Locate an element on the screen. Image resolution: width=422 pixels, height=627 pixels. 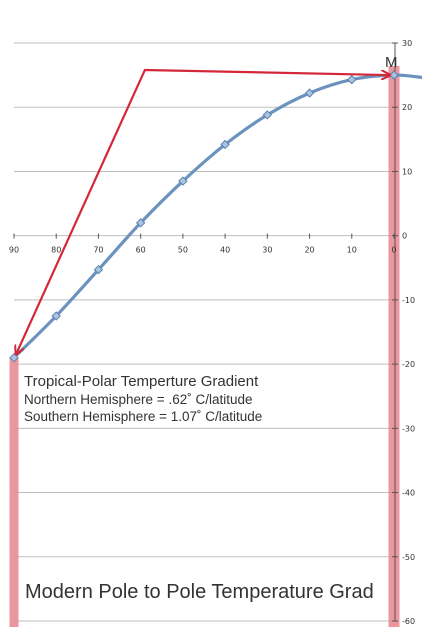
y-tick-label--30: -30 is located at coordinates (408, 428).